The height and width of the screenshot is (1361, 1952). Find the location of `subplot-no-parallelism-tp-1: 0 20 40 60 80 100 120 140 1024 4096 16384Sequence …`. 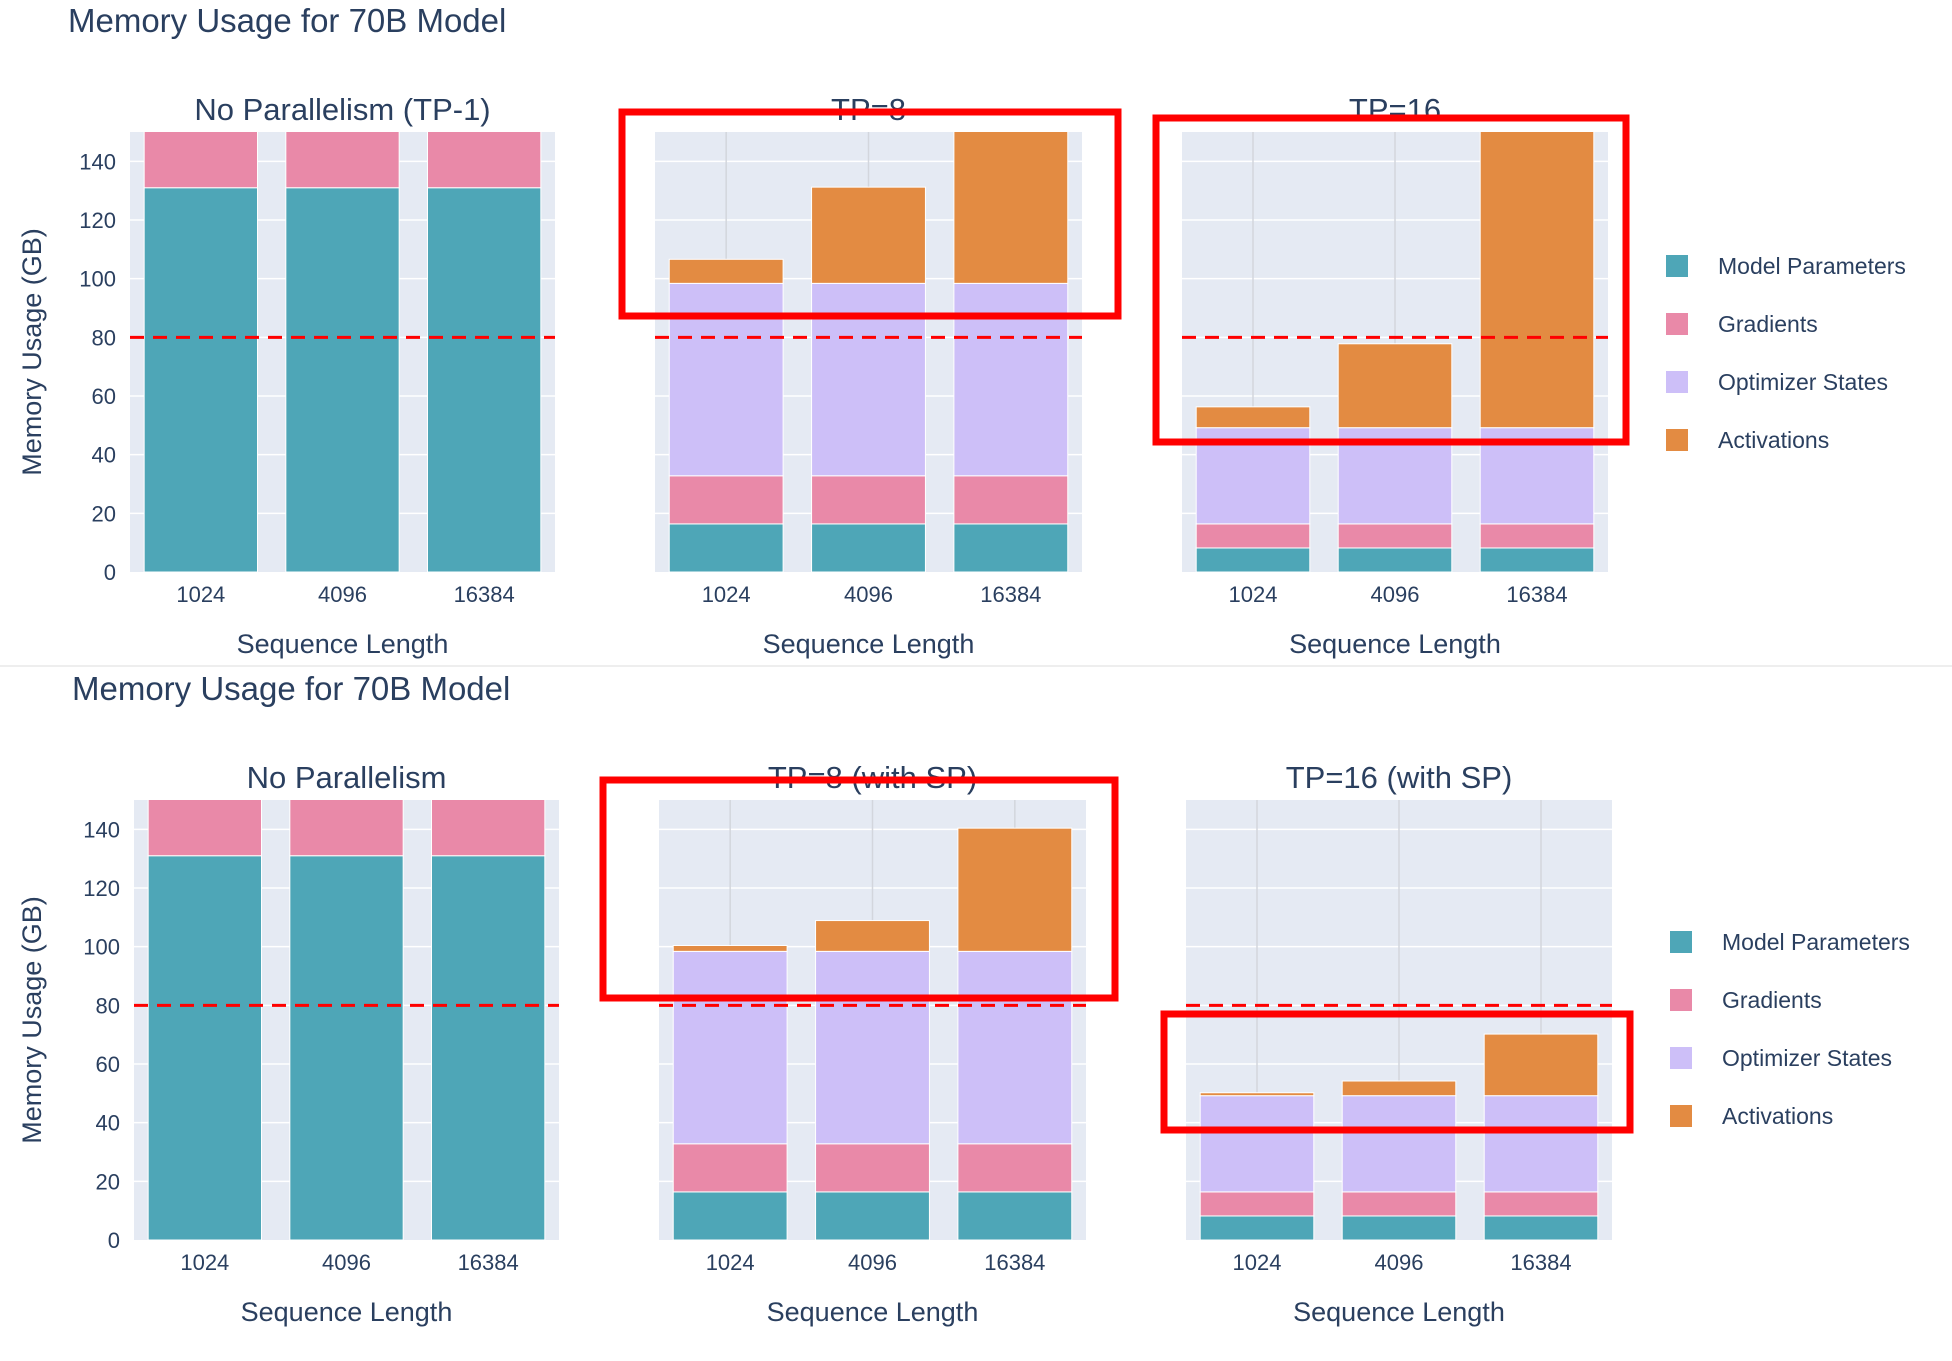

subplot-no-parallelism-tp-1: 0 20 40 60 80 100 120 140 1024 4096 16384Sequence … is located at coordinates (317, 375).